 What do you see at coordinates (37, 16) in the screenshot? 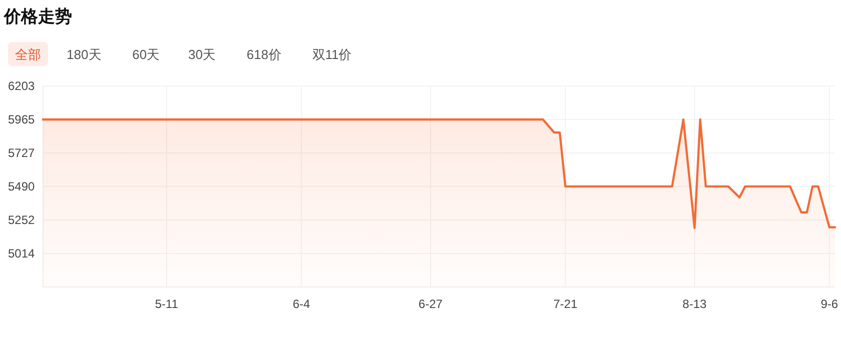
I see `chart-title: 价格走势` at bounding box center [37, 16].